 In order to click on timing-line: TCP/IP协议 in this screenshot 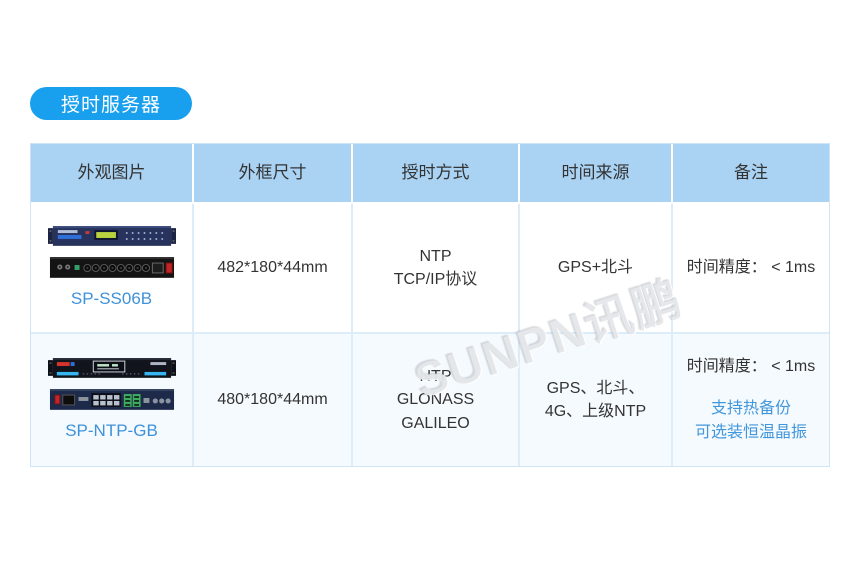, I will do `click(435, 279)`.